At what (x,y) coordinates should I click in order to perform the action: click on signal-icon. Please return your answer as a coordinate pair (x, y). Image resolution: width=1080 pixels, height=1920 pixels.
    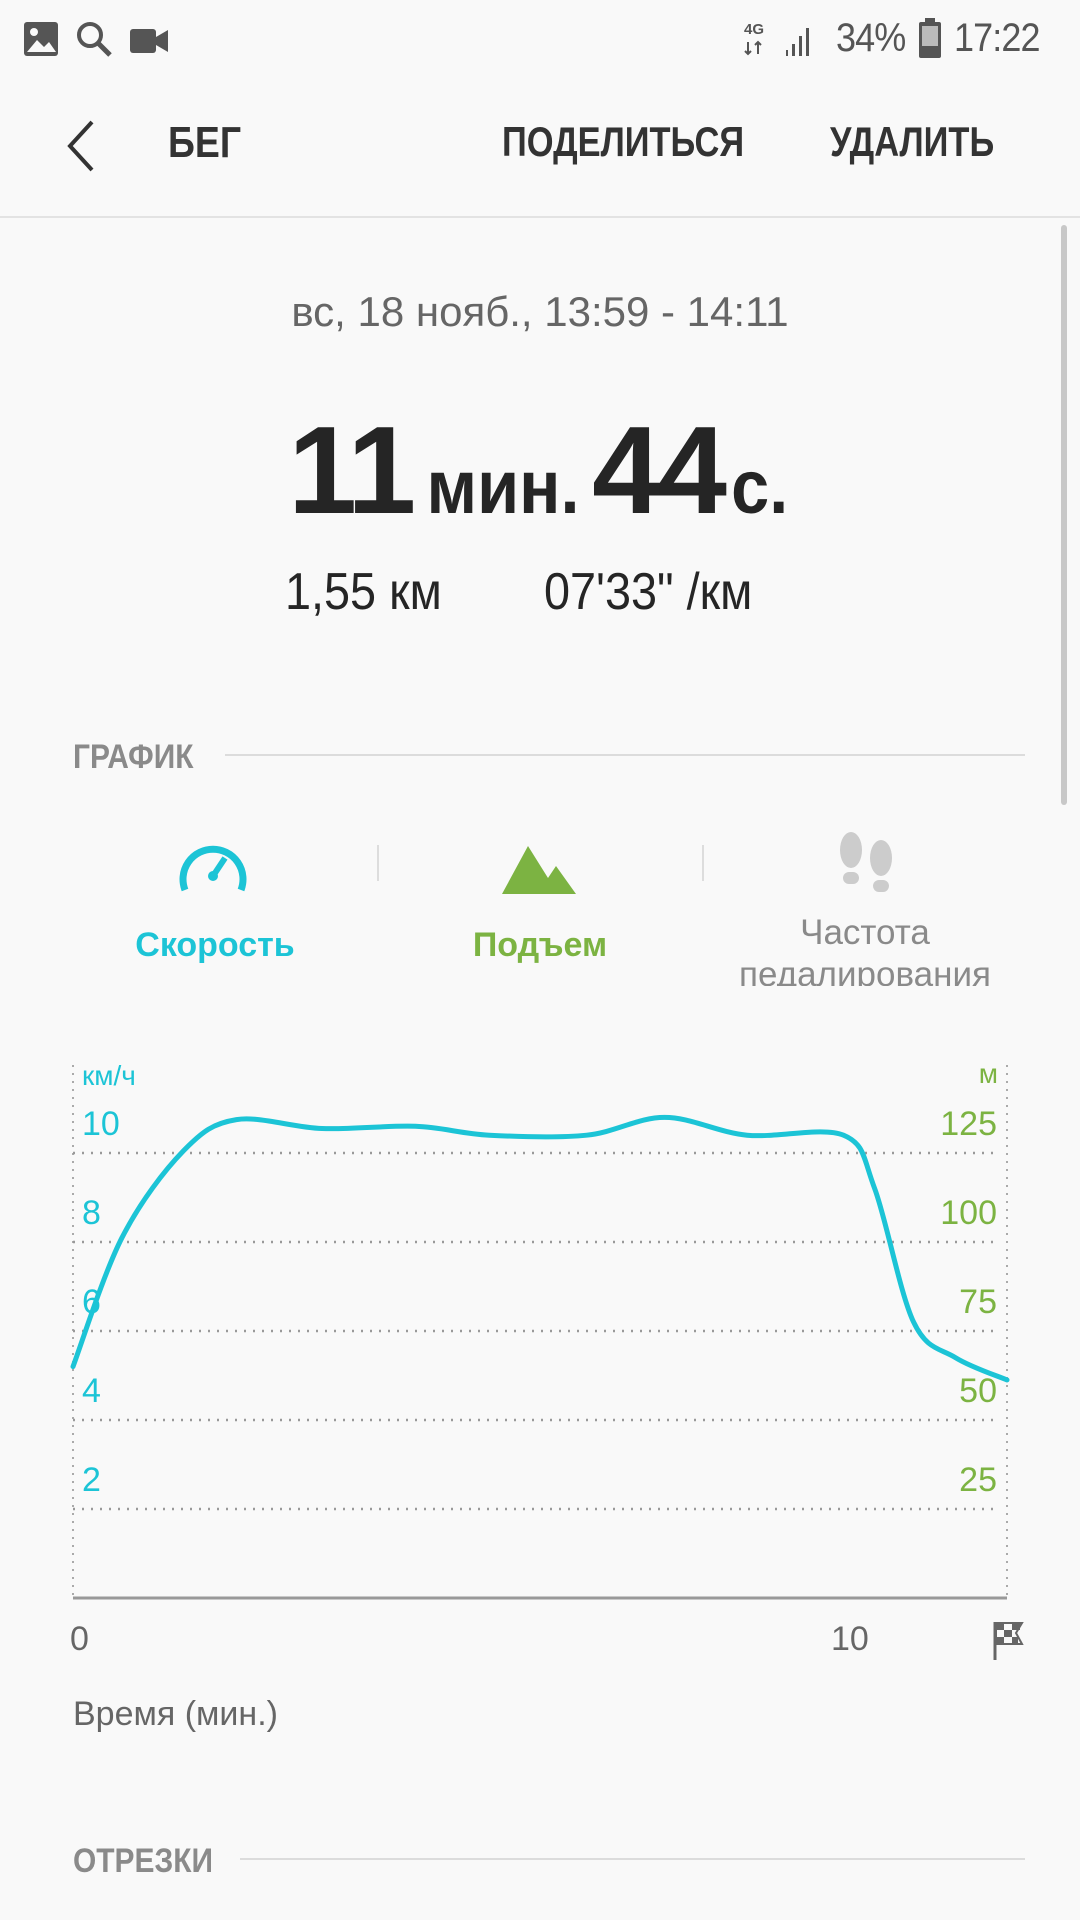
    Looking at the image, I should click on (797, 42).